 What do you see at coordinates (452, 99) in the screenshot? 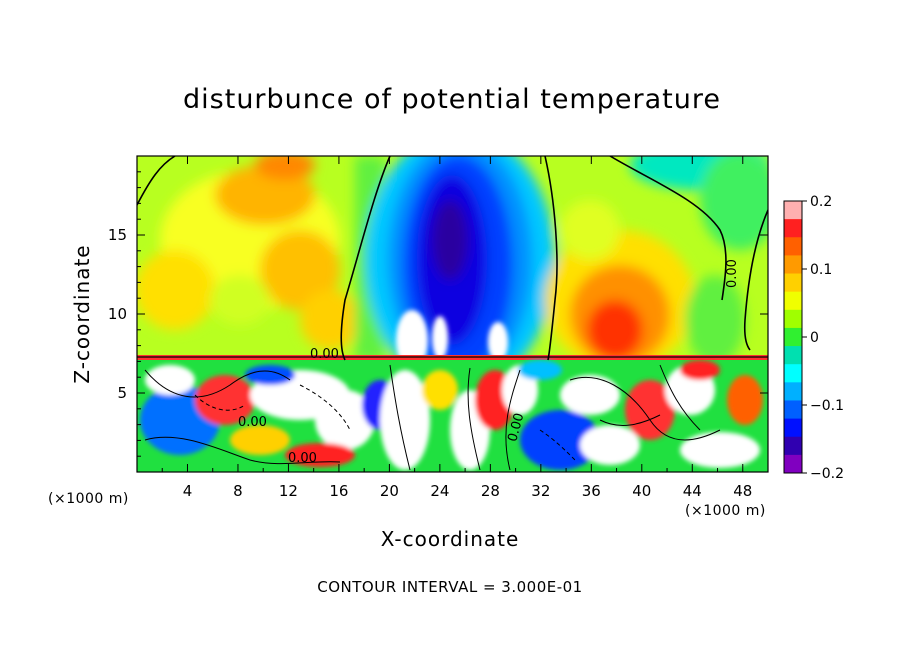
I see `chart-title: disturbunce of potential temperature` at bounding box center [452, 99].